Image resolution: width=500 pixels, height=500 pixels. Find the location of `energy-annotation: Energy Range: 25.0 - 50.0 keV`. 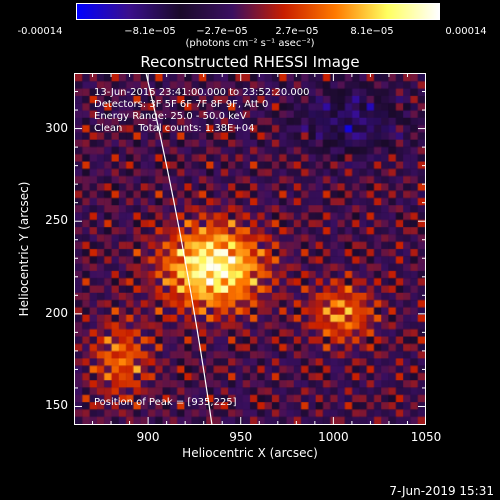

energy-annotation: Energy Range: 25.0 - 50.0 keV is located at coordinates (170, 116).